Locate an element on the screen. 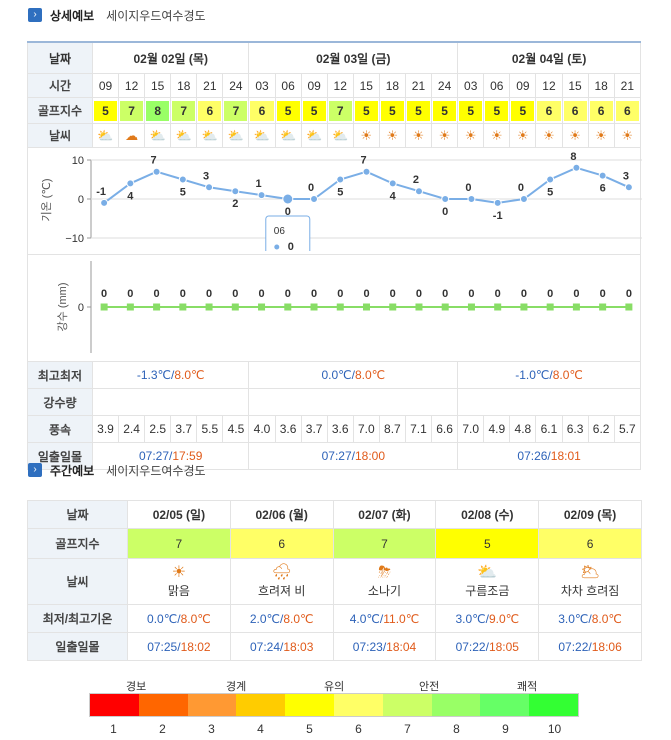 This screenshot has width=671, height=740. weekly-weather-cell: ⛅ 구름조금 is located at coordinates (487, 581).